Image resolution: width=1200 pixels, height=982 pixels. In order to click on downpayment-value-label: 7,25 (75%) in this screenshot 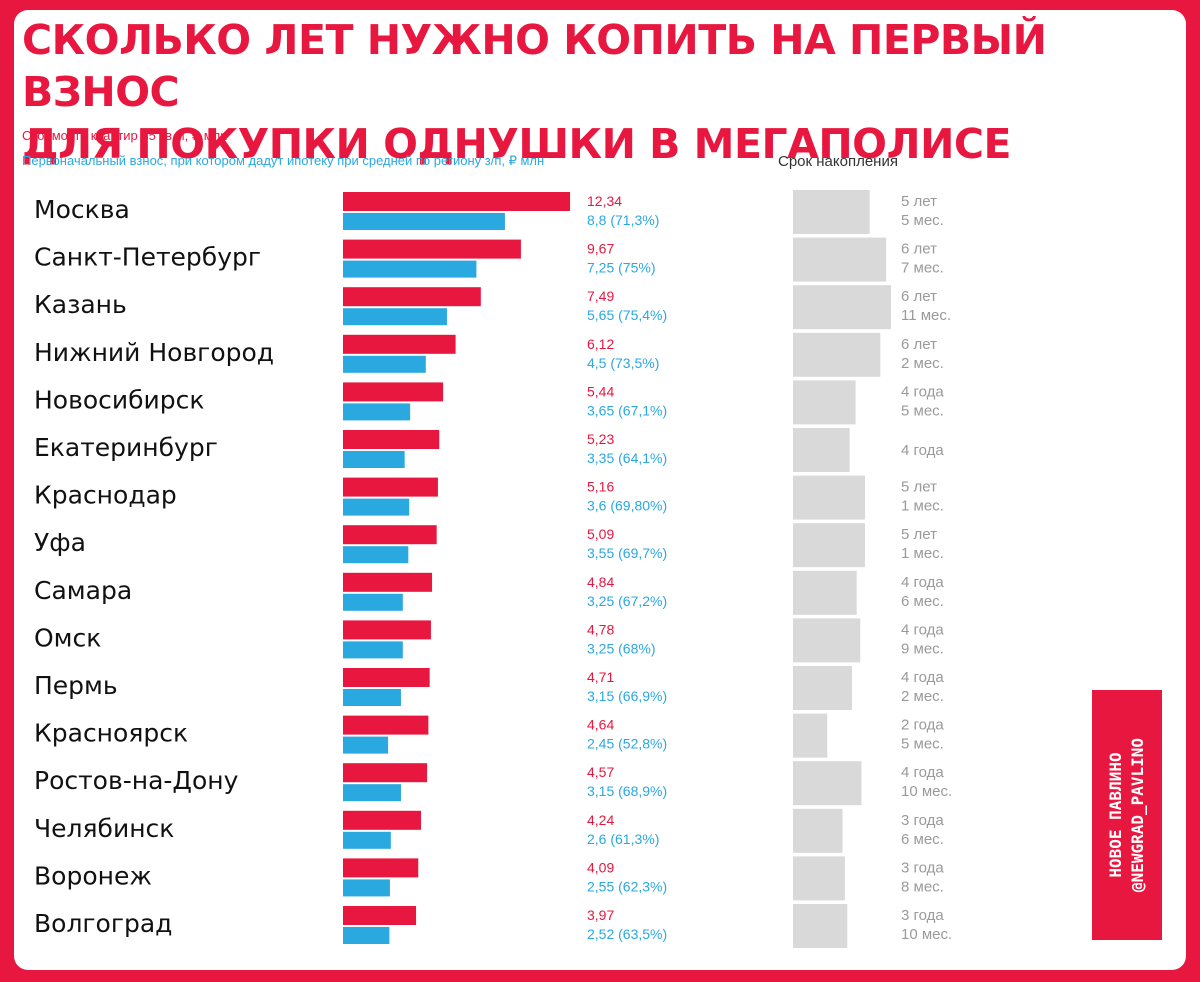, I will do `click(621, 268)`.